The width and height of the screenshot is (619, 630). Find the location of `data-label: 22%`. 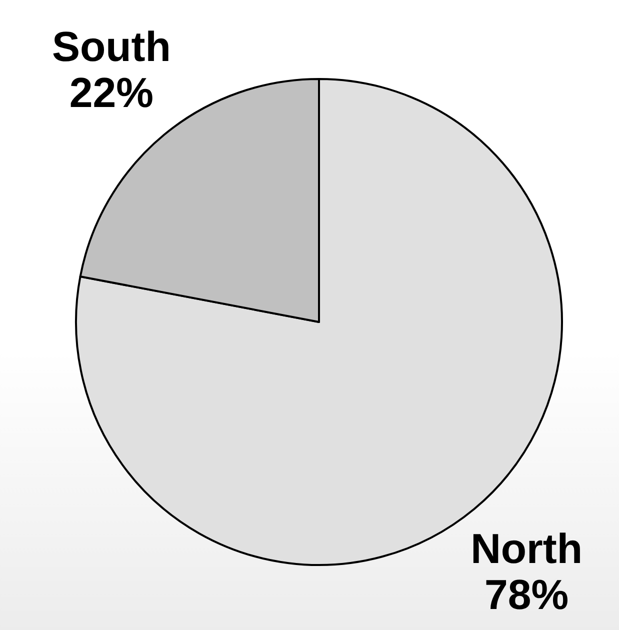

data-label: 22% is located at coordinates (111, 92).